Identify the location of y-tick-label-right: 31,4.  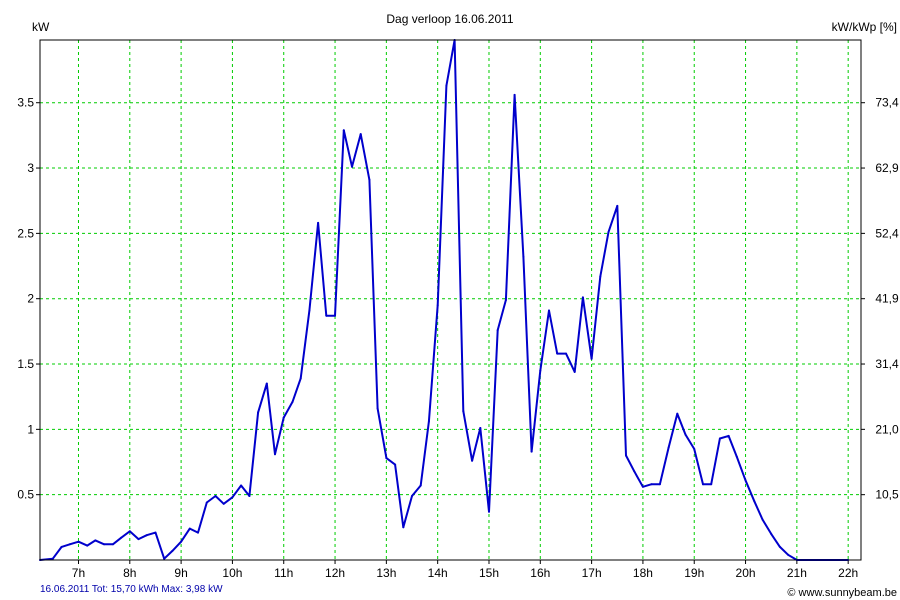
(887, 364).